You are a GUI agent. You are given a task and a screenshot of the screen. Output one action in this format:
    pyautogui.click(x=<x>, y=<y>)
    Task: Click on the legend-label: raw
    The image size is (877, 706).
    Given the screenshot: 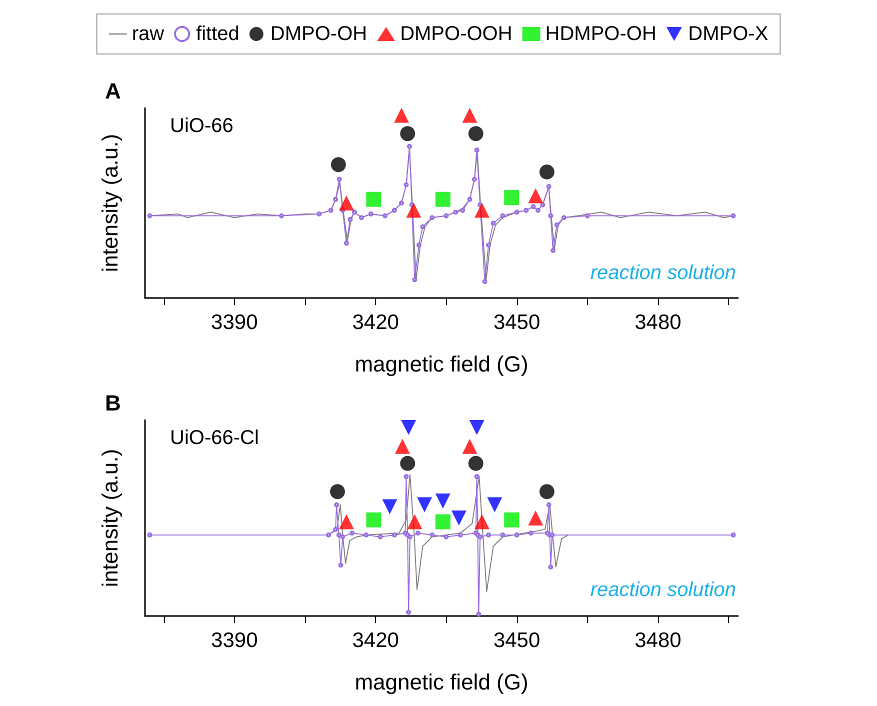 What is the action you would take?
    pyautogui.click(x=148, y=34)
    